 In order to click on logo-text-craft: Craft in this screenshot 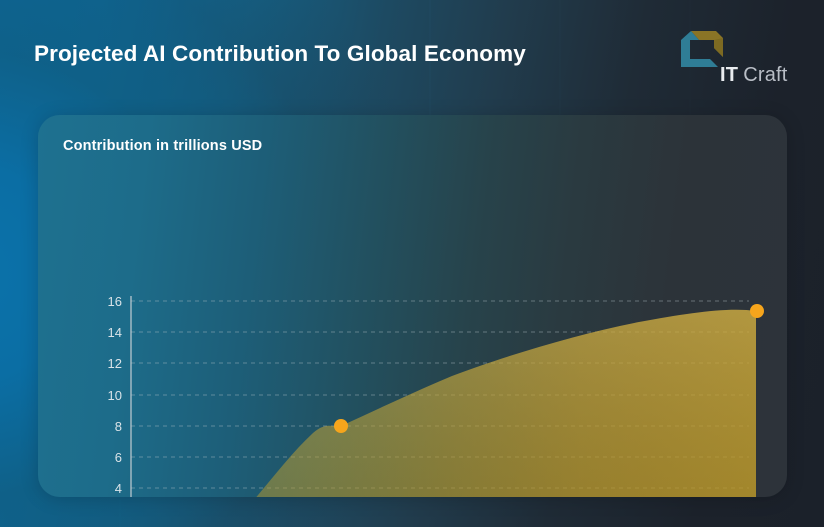, I will do `click(765, 75)`.